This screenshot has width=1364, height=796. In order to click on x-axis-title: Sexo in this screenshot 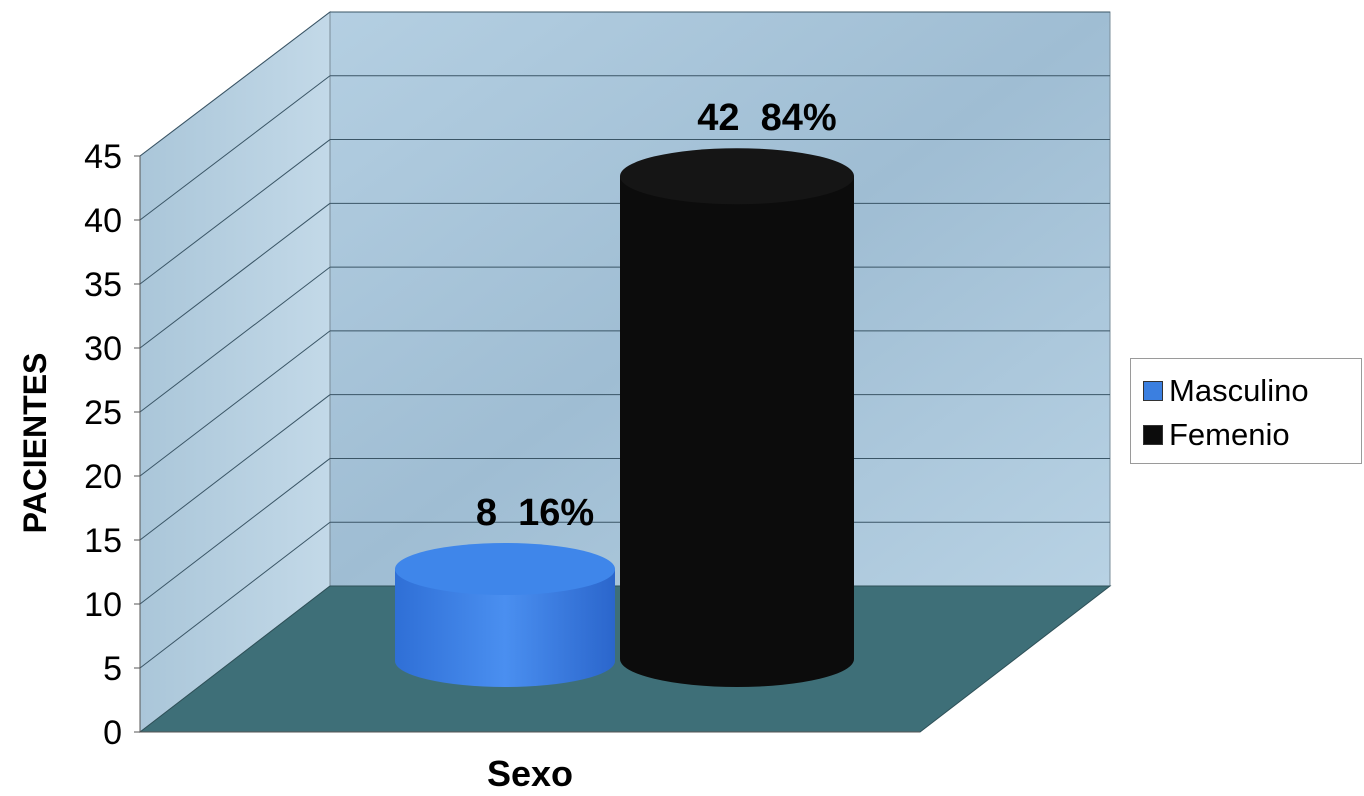, I will do `click(530, 773)`.